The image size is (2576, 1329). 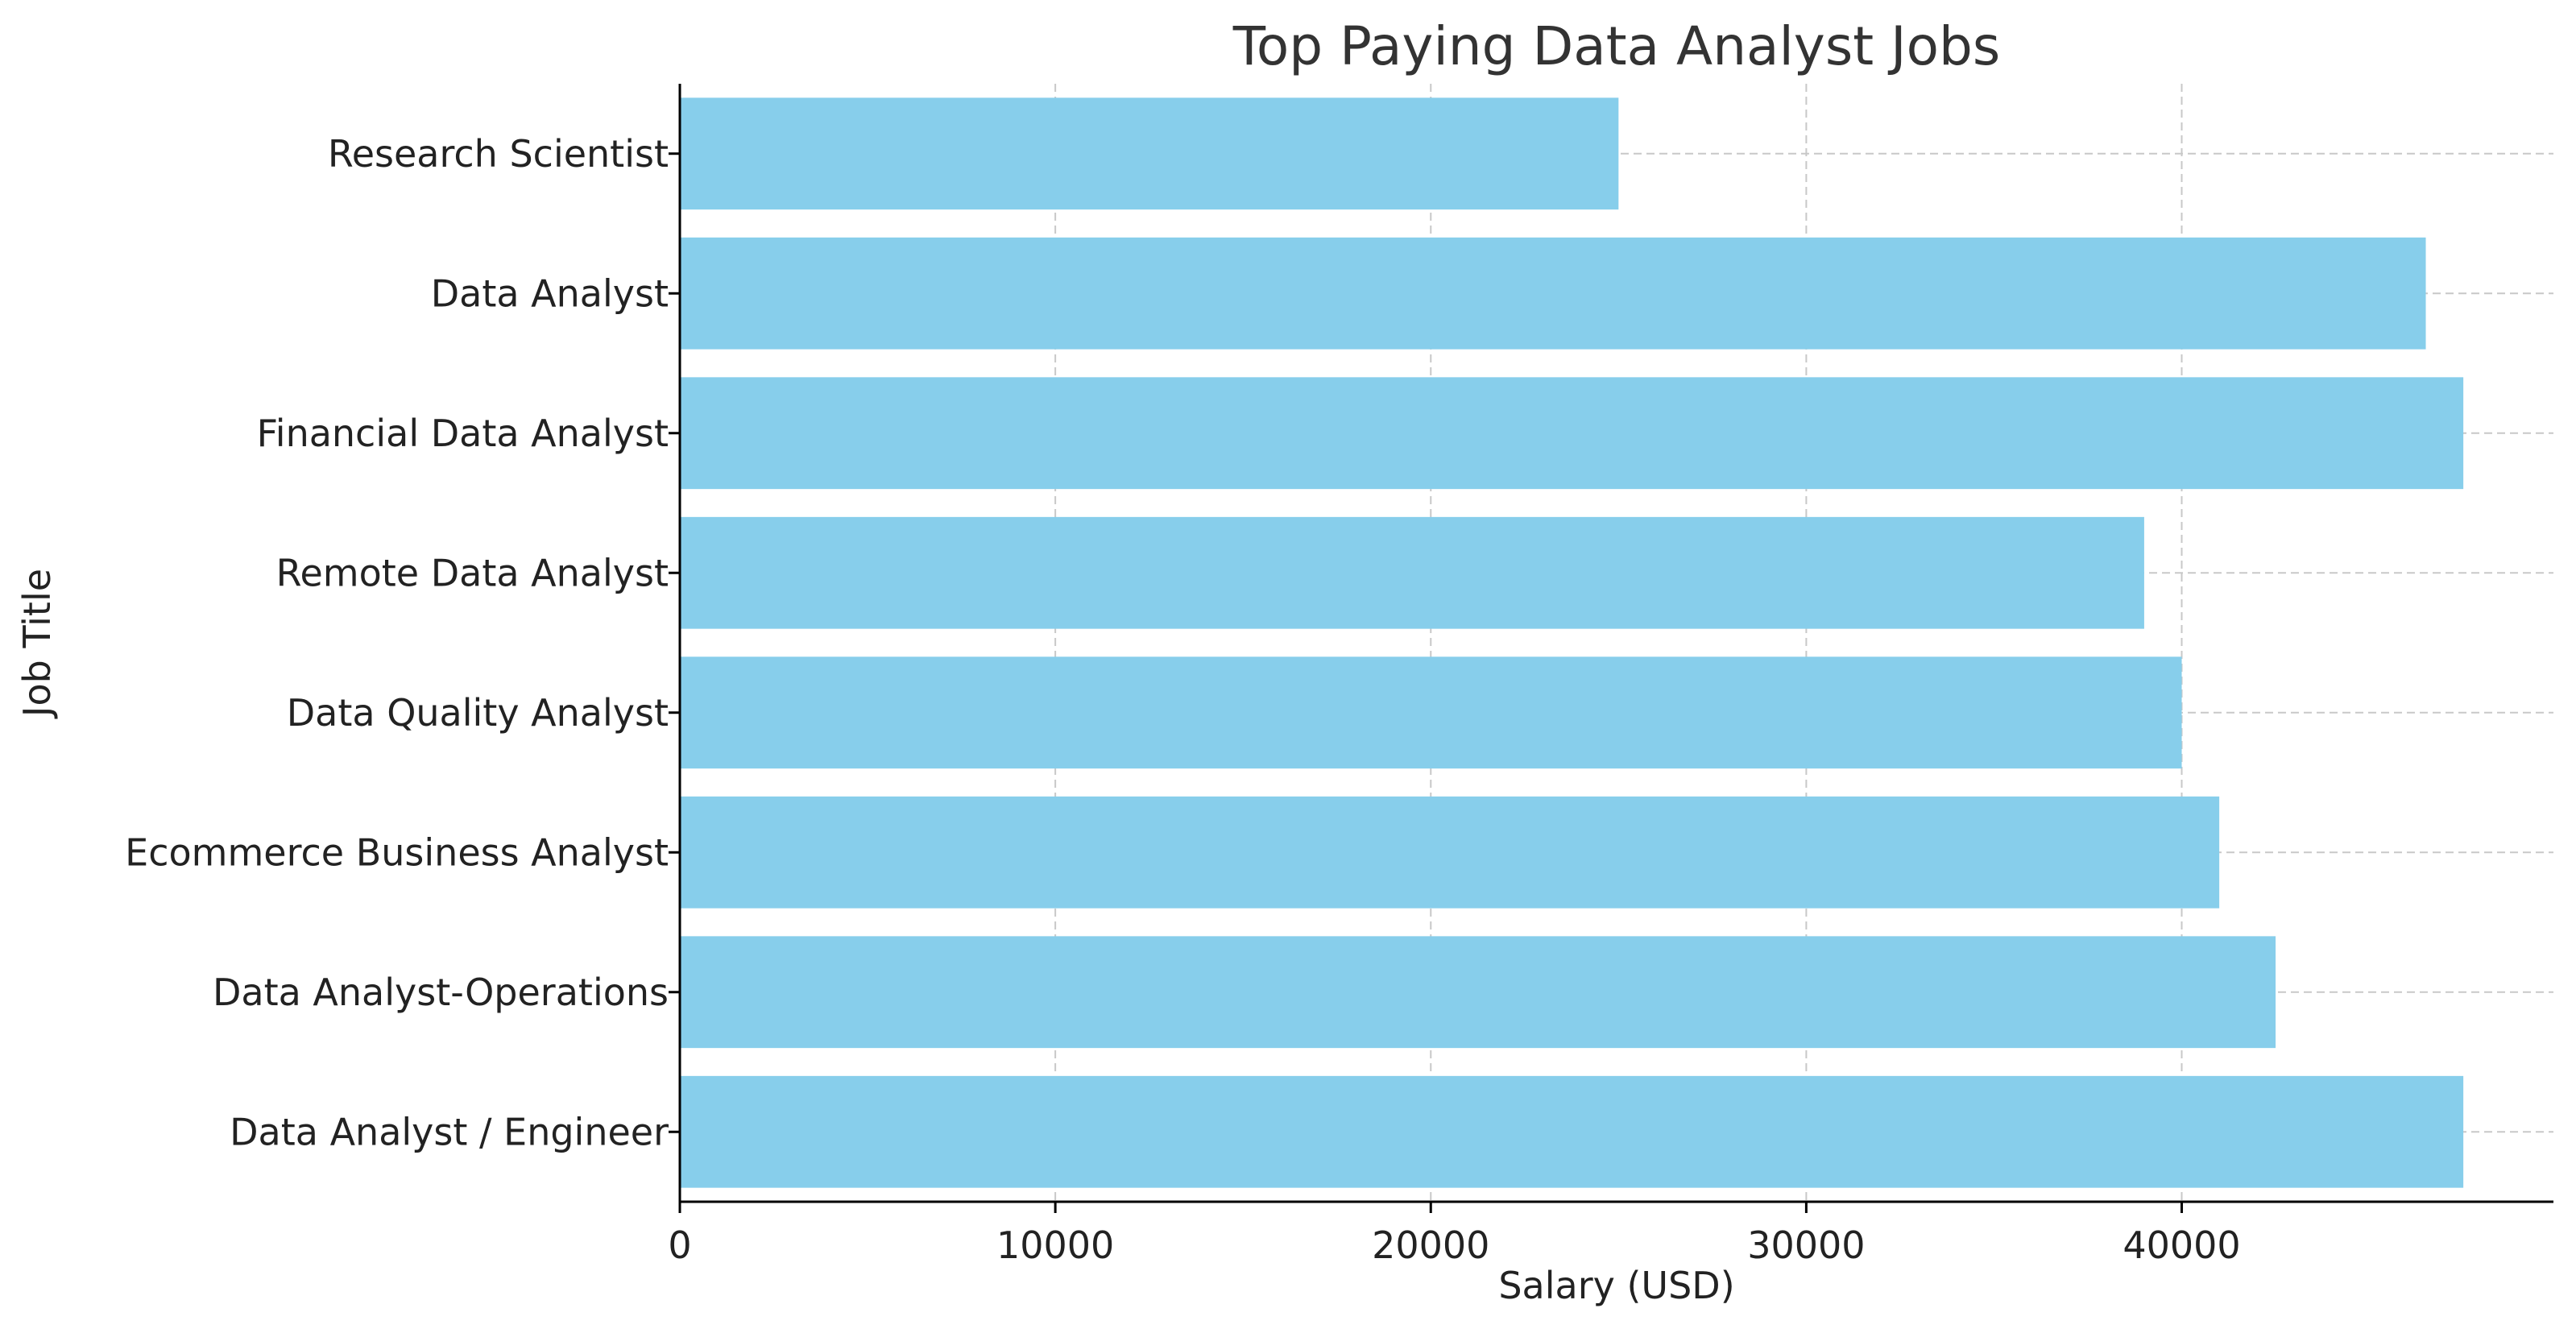 What do you see at coordinates (1806, 1245) in the screenshot?
I see `x-tick-label: 30000` at bounding box center [1806, 1245].